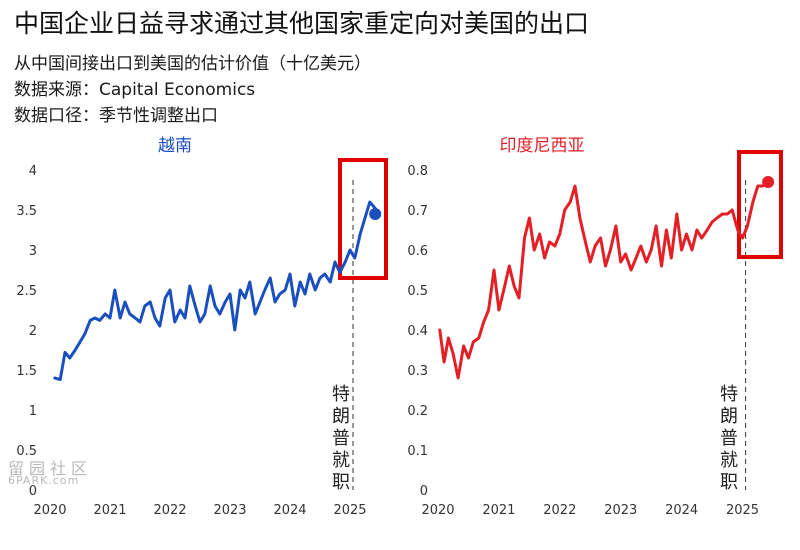  Describe the element at coordinates (742, 510) in the screenshot. I see `indonesia-xtick-label: 2025` at that location.